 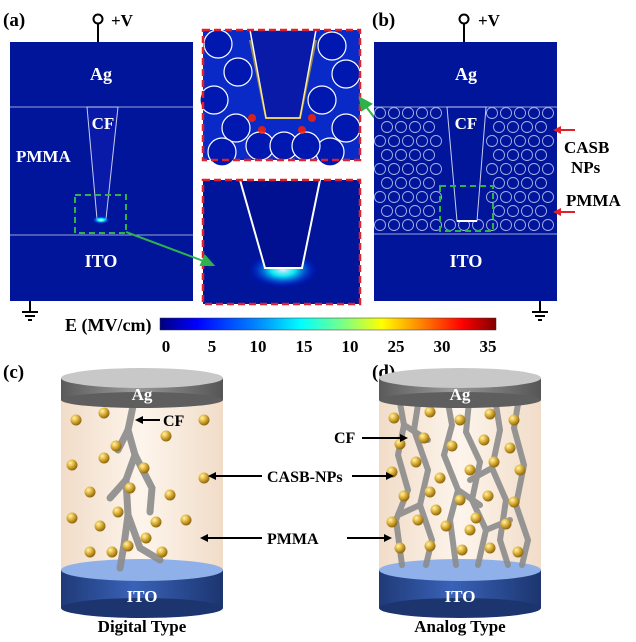 I want to click on panel-d-ag-bottom, so click(x=460, y=400).